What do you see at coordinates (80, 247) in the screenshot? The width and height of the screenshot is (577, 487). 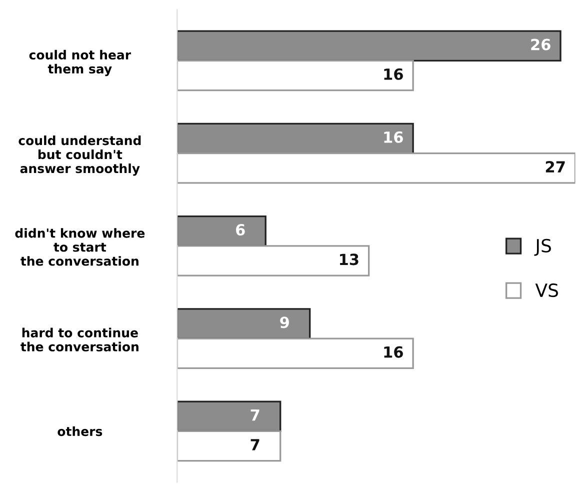 I see `y-tick-label: didn't know where to start the conversation` at bounding box center [80, 247].